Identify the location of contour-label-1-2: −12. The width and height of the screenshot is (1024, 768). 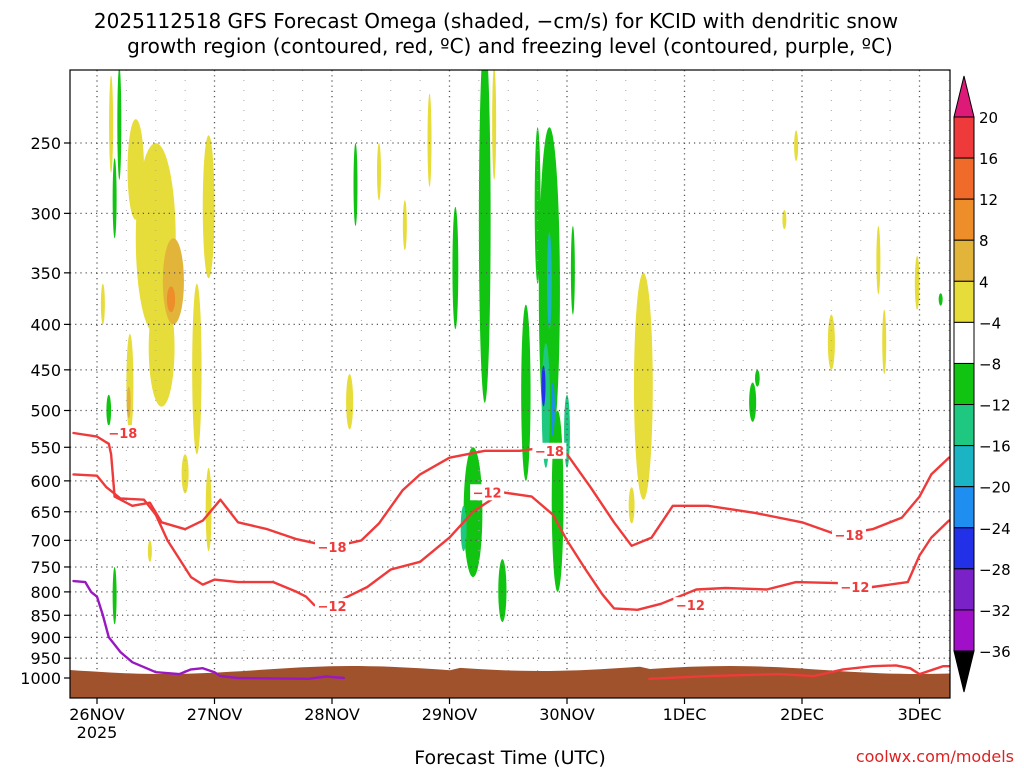
(690, 606).